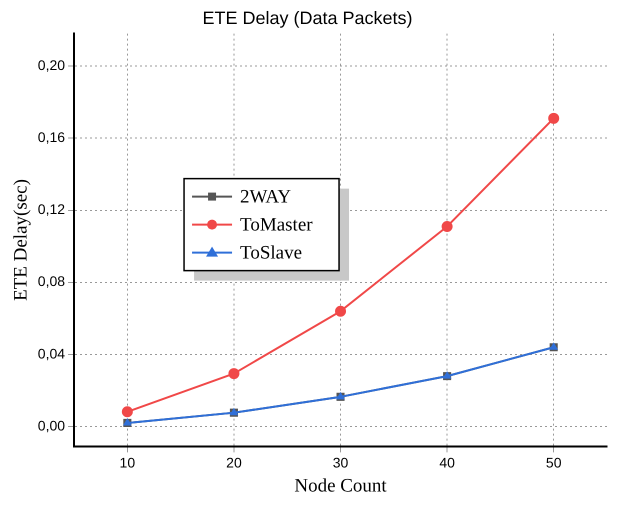 The height and width of the screenshot is (506, 621). Describe the element at coordinates (52, 137) in the screenshot. I see `y-tick-label: 0,16` at that location.